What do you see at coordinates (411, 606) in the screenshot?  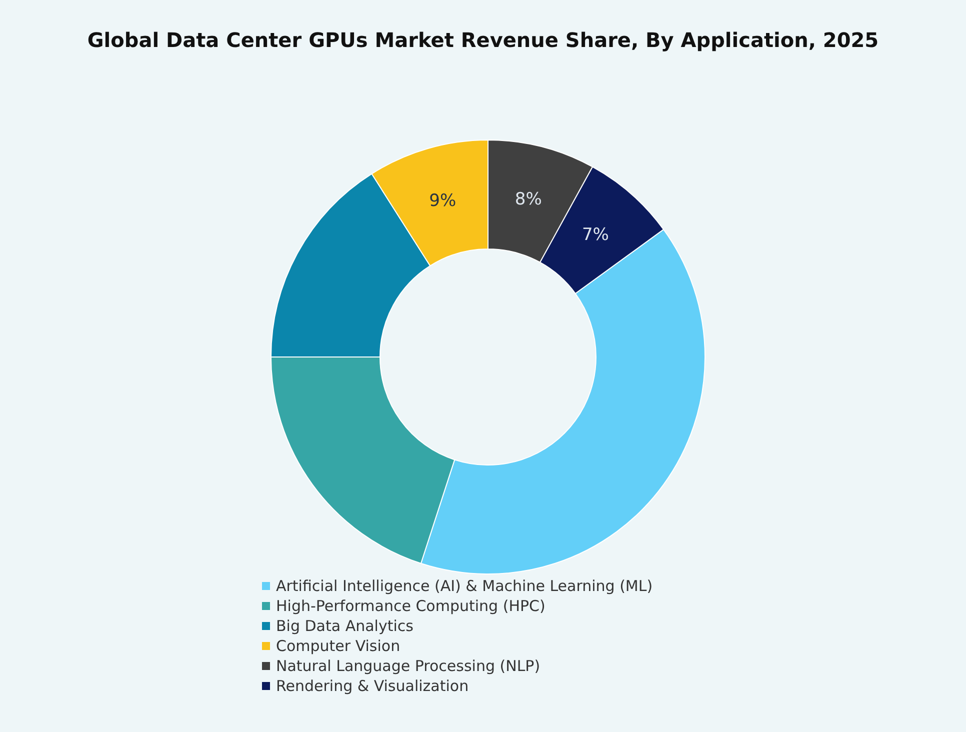 I see `legend-label: High-Performance Computing (HPC)` at bounding box center [411, 606].